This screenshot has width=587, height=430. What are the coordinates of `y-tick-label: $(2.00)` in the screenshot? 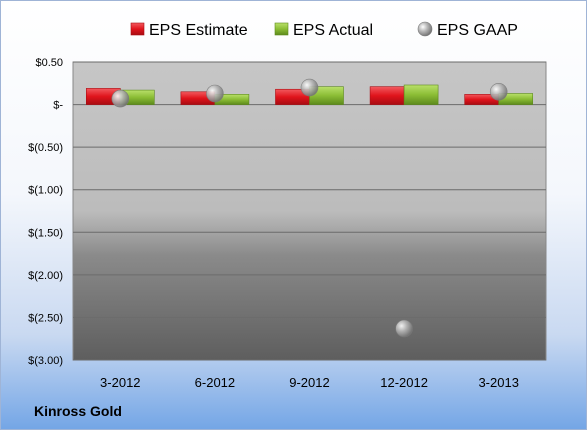 It's located at (45, 276).